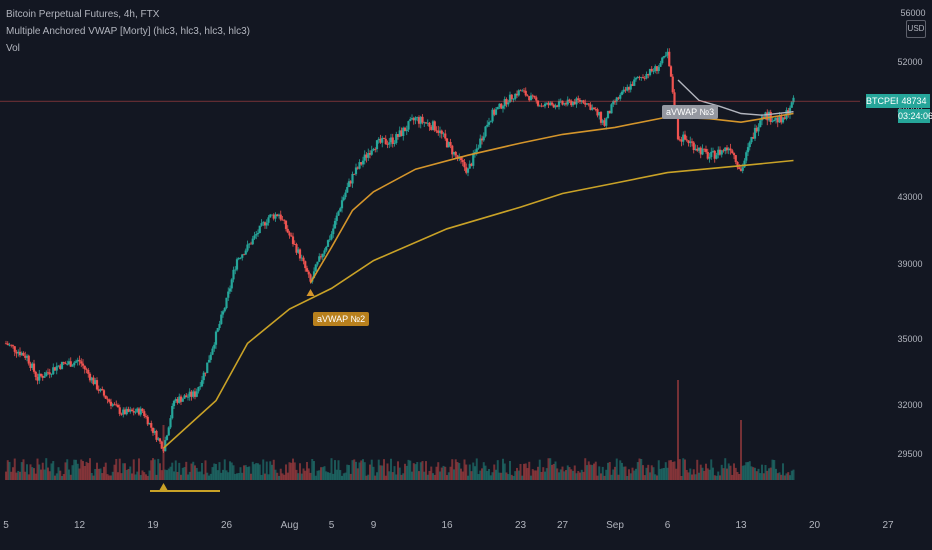 Image resolution: width=932 pixels, height=550 pixels. What do you see at coordinates (83, 14) in the screenshot?
I see `symbol-title: Bitcoin Perpetual Futures, 4h, FTX` at bounding box center [83, 14].